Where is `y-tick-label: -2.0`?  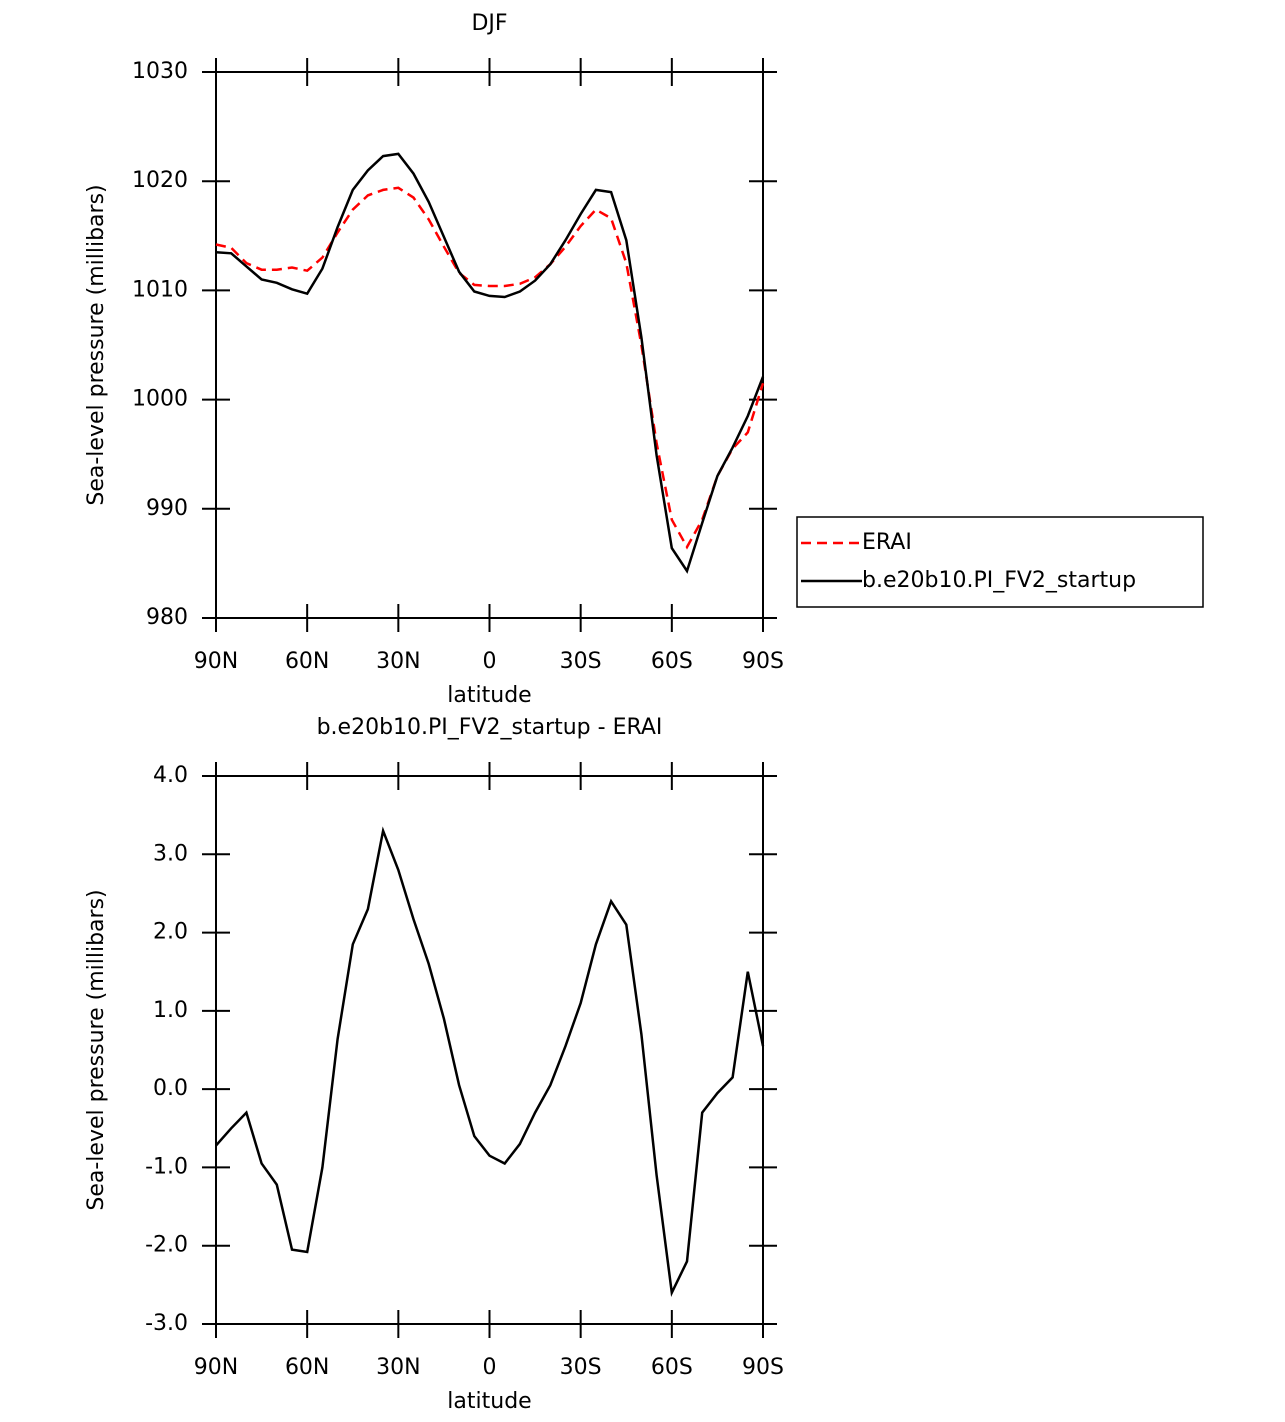 y-tick-label: -2.0 is located at coordinates (166, 1245).